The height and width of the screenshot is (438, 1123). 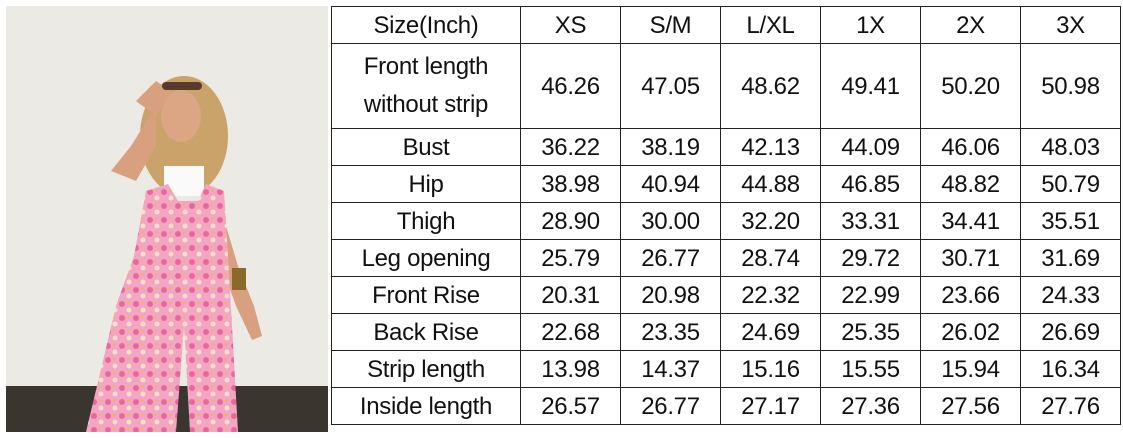 I want to click on measurement-label-line: Front length, so click(x=426, y=66).